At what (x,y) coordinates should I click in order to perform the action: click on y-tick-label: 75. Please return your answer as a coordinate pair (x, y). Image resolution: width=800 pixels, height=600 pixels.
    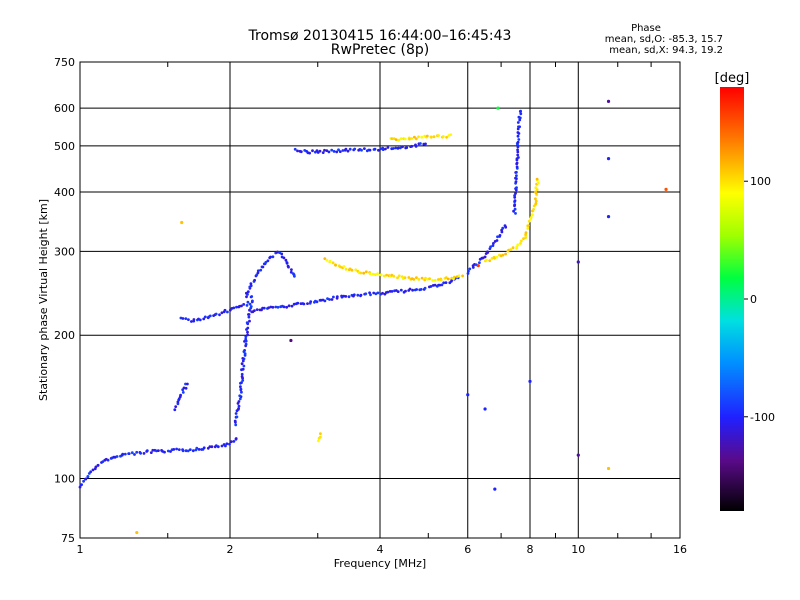
    Looking at the image, I should click on (68, 538).